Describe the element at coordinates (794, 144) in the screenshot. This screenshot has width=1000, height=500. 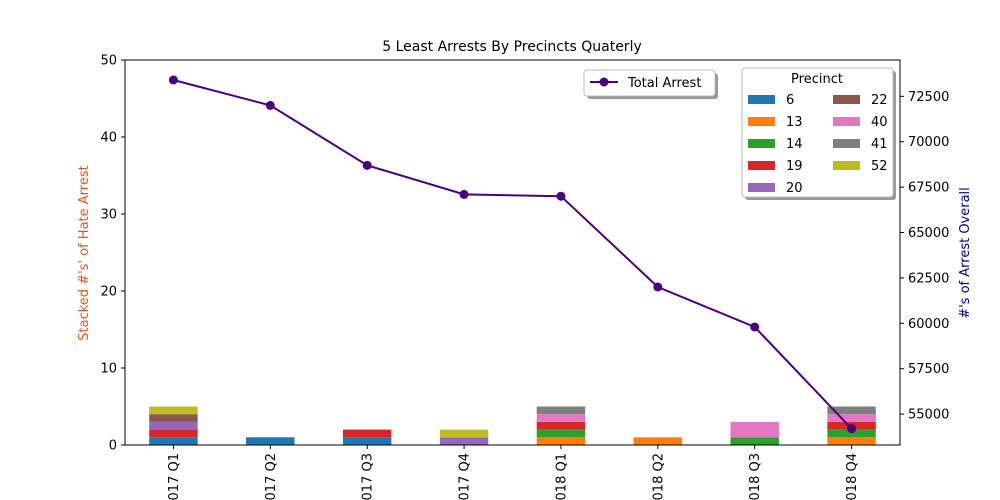
I see `legend-label-14: 14` at that location.